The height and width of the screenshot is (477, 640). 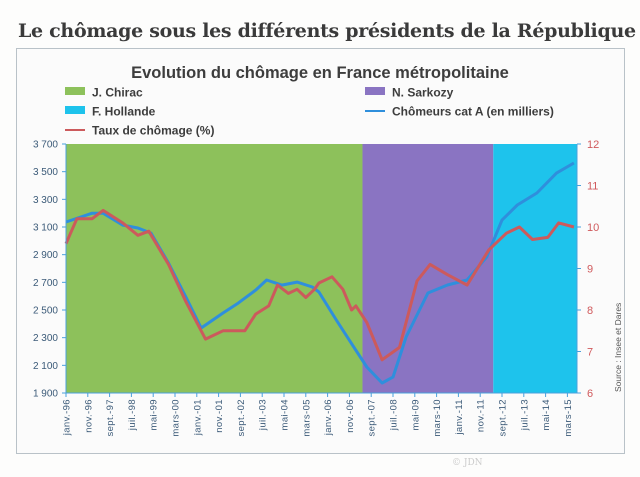 What do you see at coordinates (328, 417) in the screenshot?
I see `x-tick-label: janv.-06` at bounding box center [328, 417].